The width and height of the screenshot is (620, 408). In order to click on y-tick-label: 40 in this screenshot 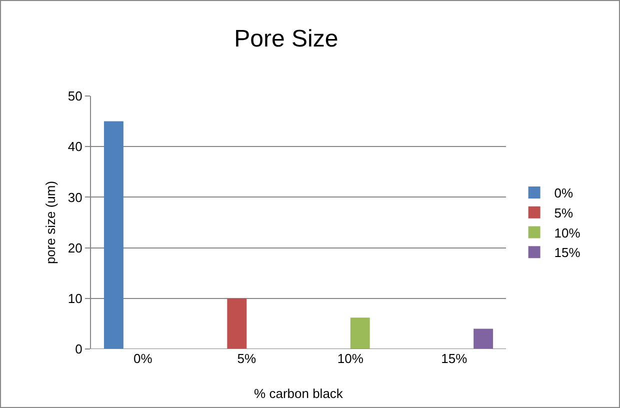, I will do `click(75, 146)`.